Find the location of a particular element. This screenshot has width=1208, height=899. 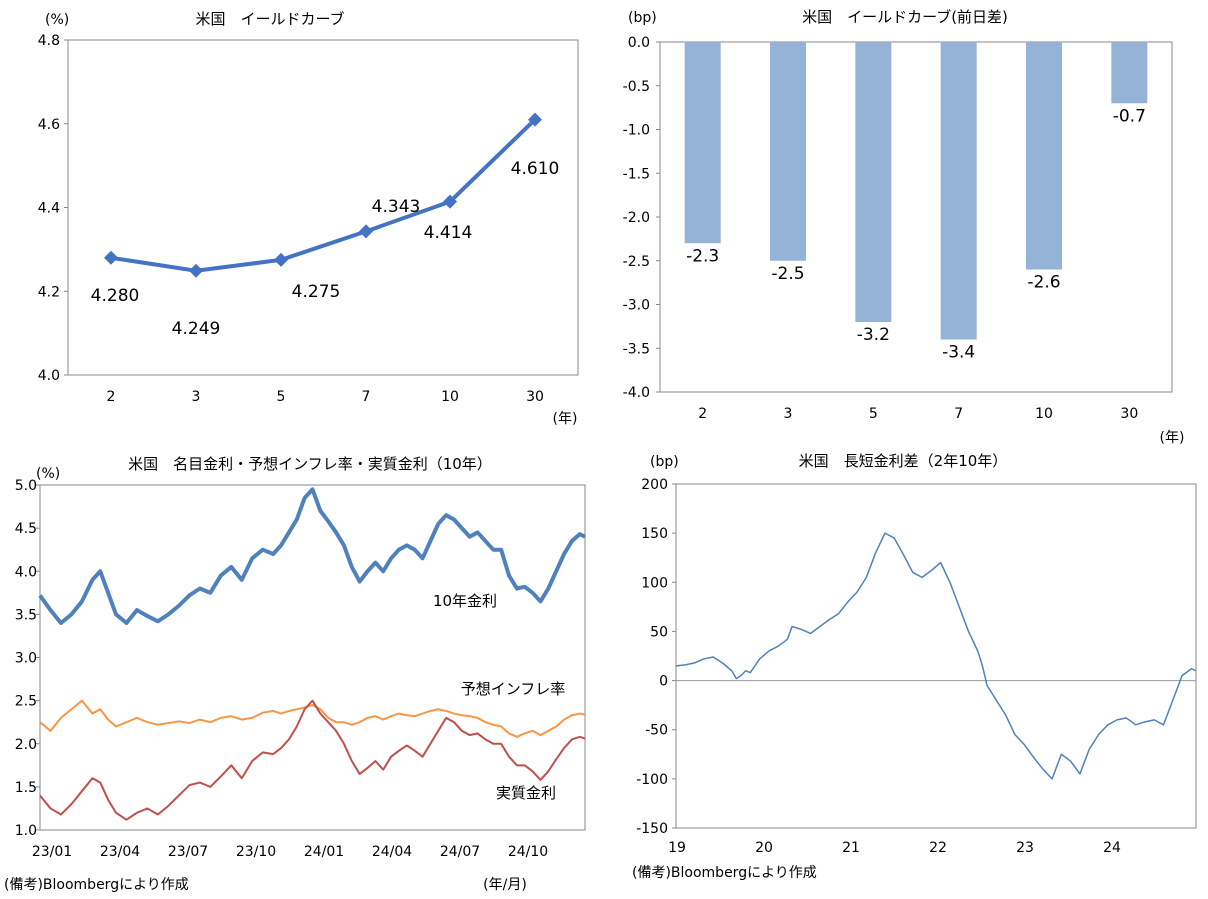

chart-title-3: 米国 名目金利・予想インフレ率・実質金利（10年） is located at coordinates (310, 464).